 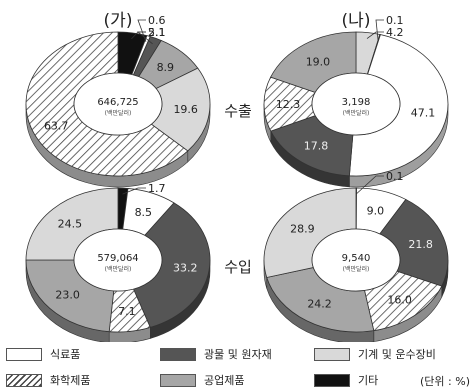 What do you see at coordinates (368, 380) in the screenshot?
I see `legend-label: 기타` at bounding box center [368, 380].